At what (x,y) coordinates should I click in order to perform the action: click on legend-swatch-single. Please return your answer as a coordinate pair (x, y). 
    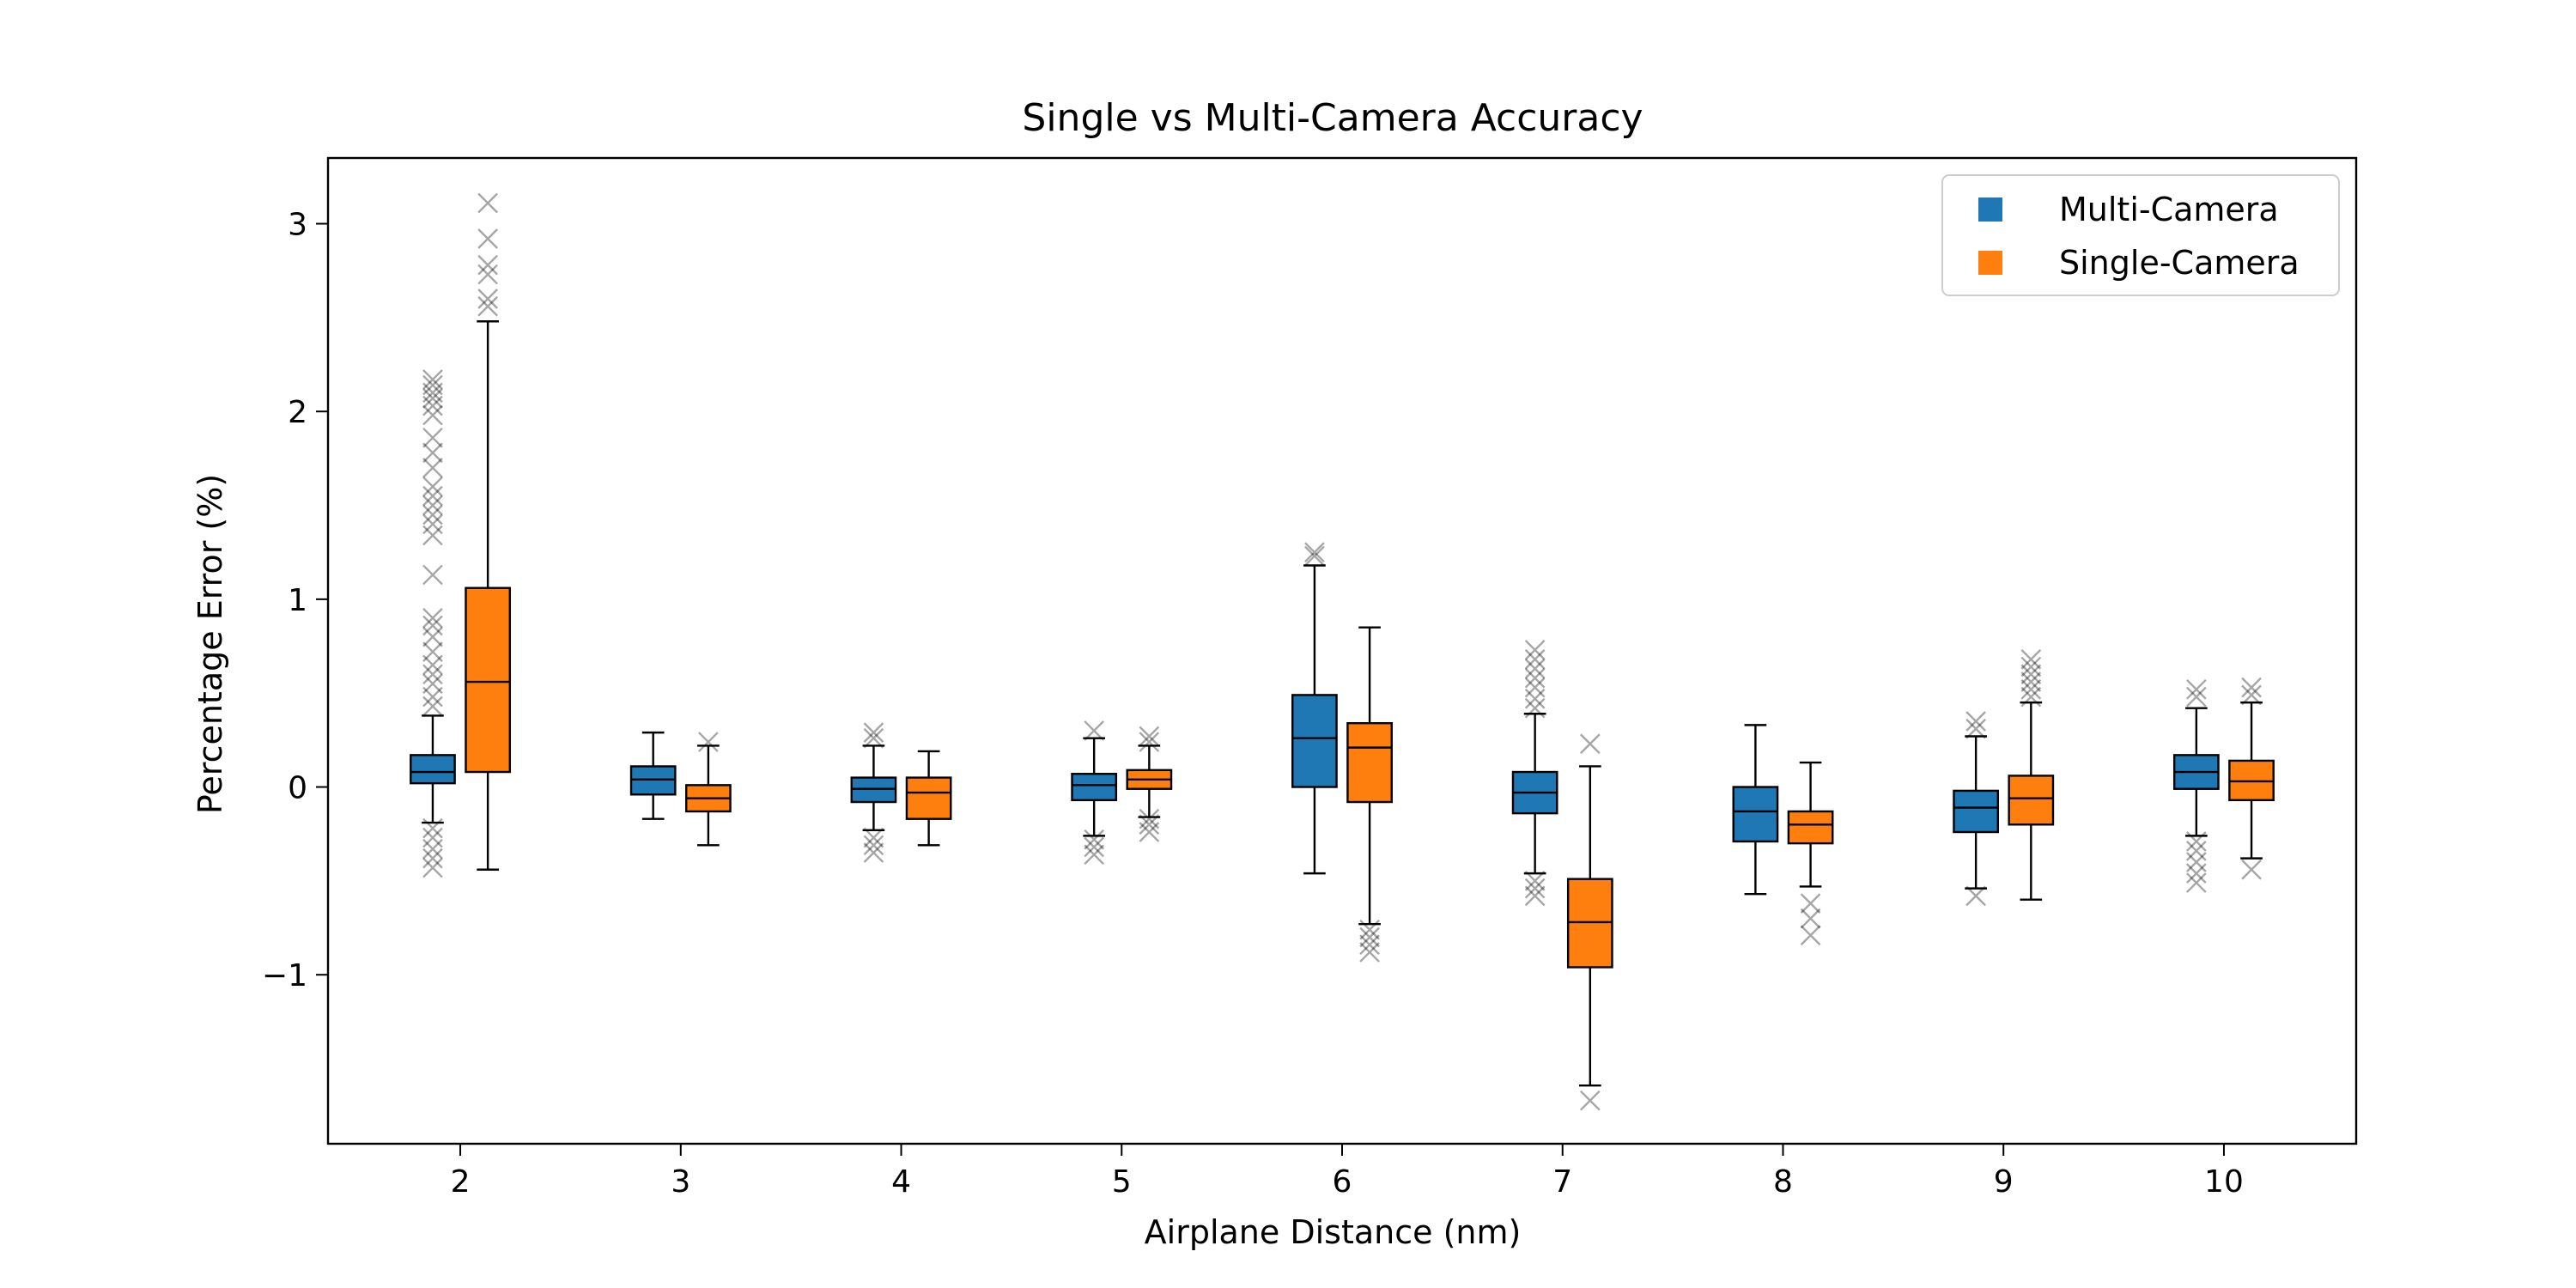
    Looking at the image, I should click on (1990, 263).